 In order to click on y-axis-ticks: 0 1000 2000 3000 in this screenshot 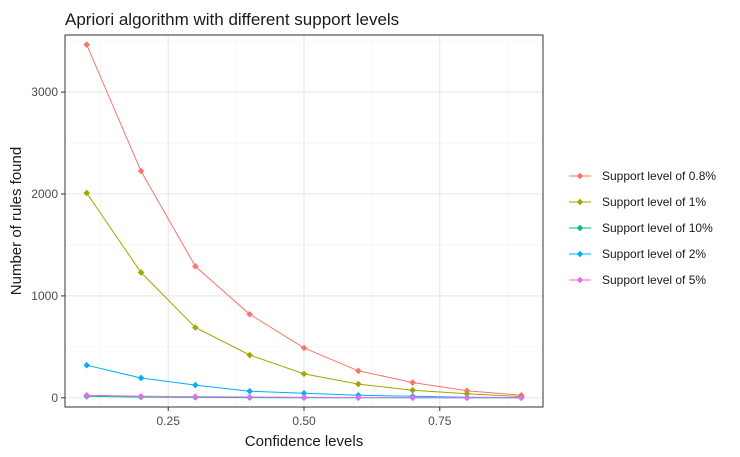, I will do `click(48, 245)`.